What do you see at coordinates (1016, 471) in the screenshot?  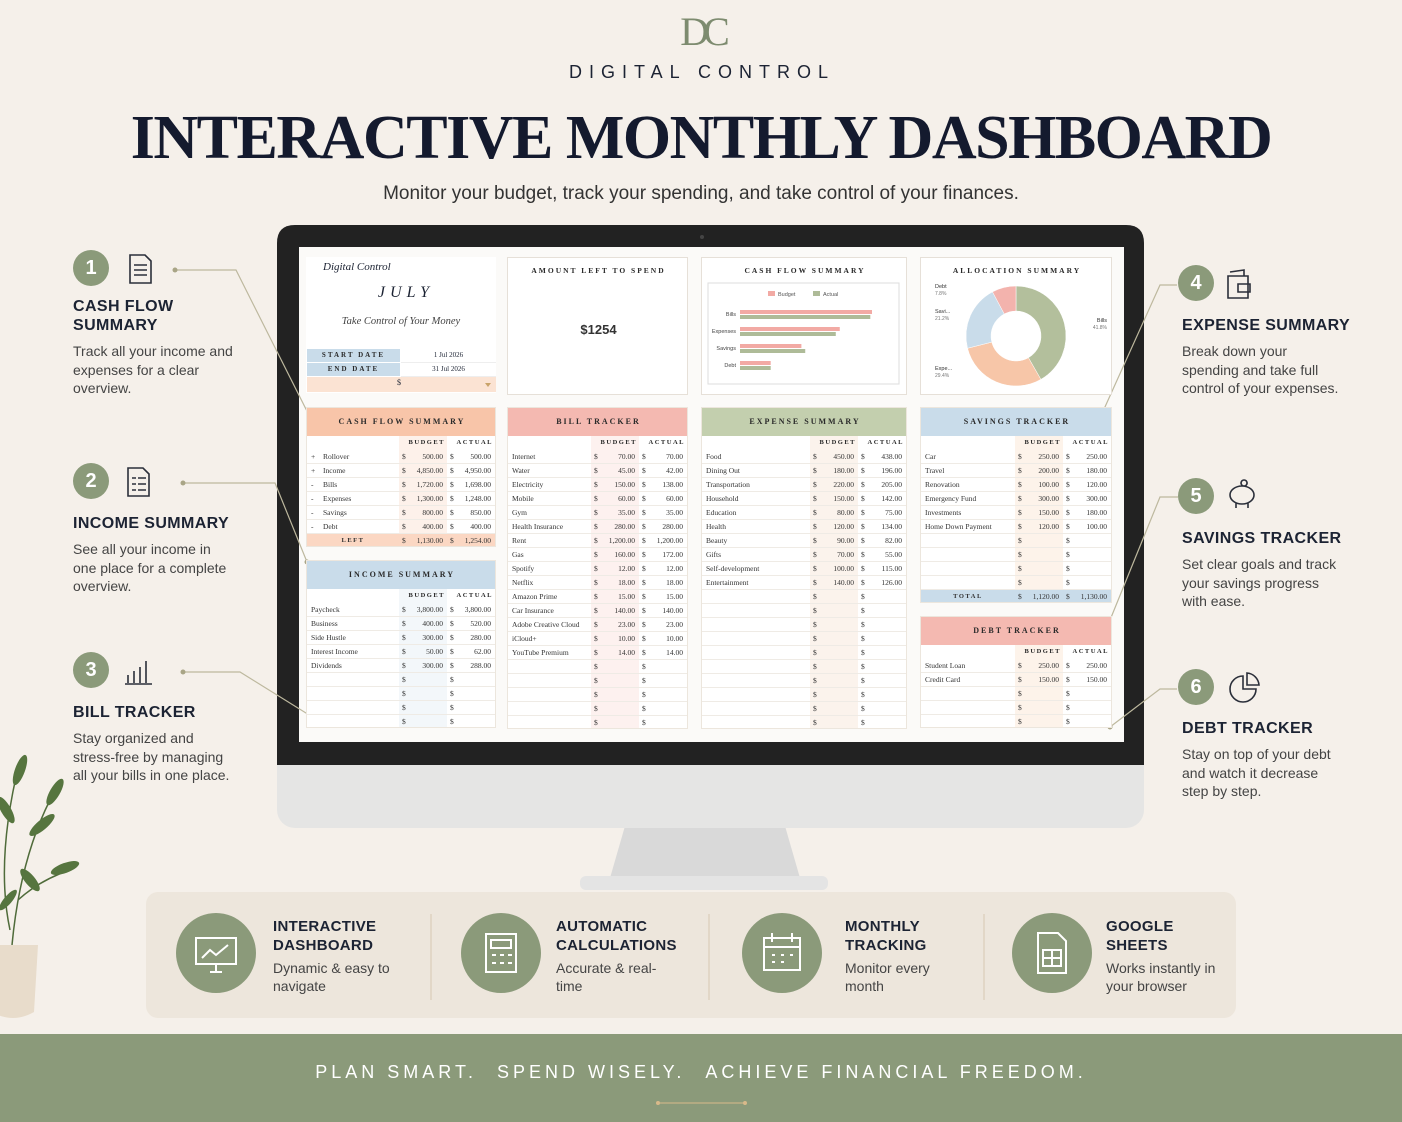 I see `table-row: Travel 200.00 180.00 $ $` at bounding box center [1016, 471].